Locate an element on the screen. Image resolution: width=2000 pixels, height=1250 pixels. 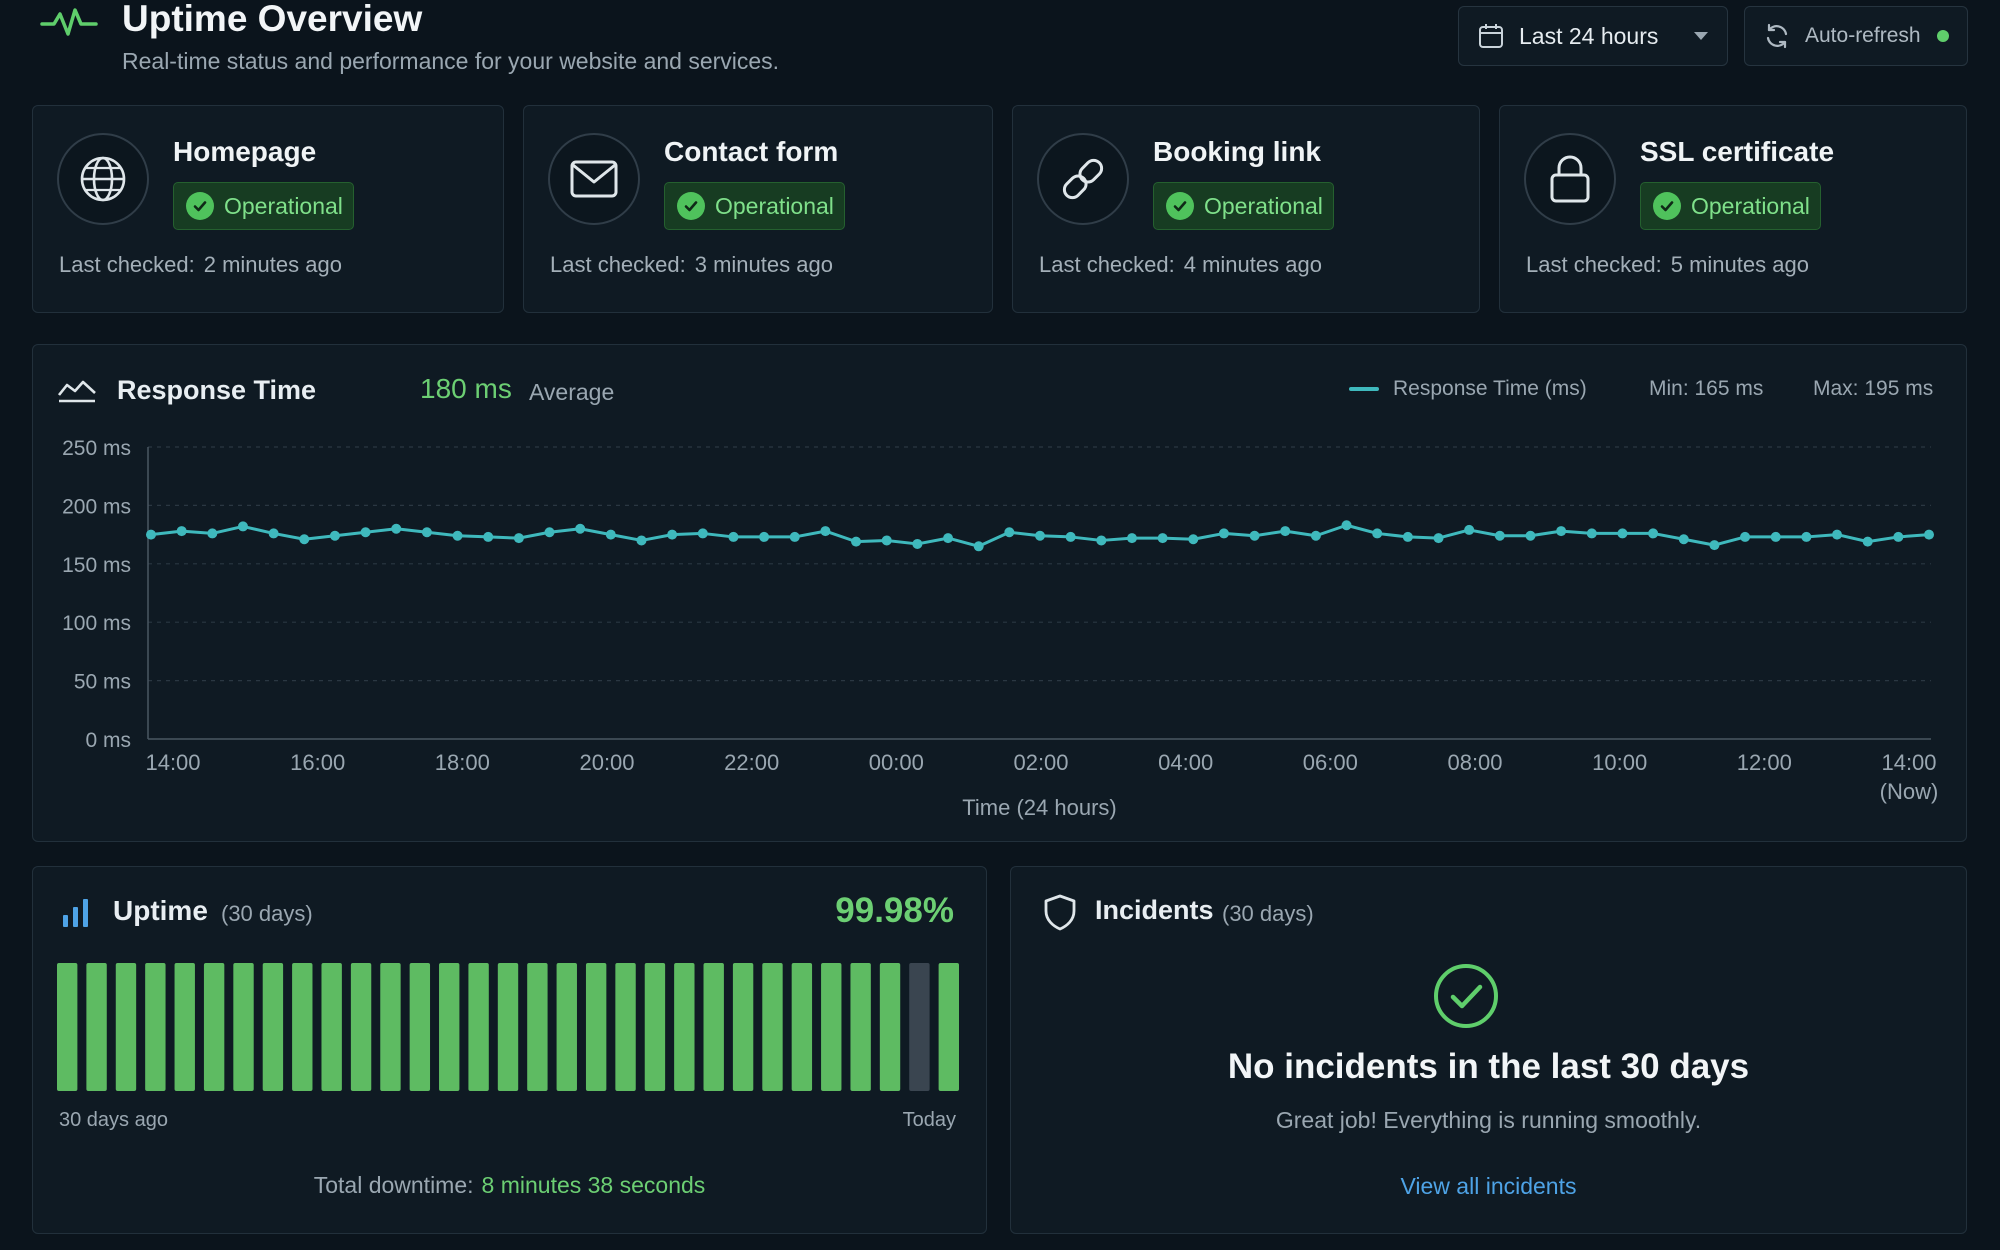
last-checked-value: 2 minutes ago is located at coordinates (272, 264).